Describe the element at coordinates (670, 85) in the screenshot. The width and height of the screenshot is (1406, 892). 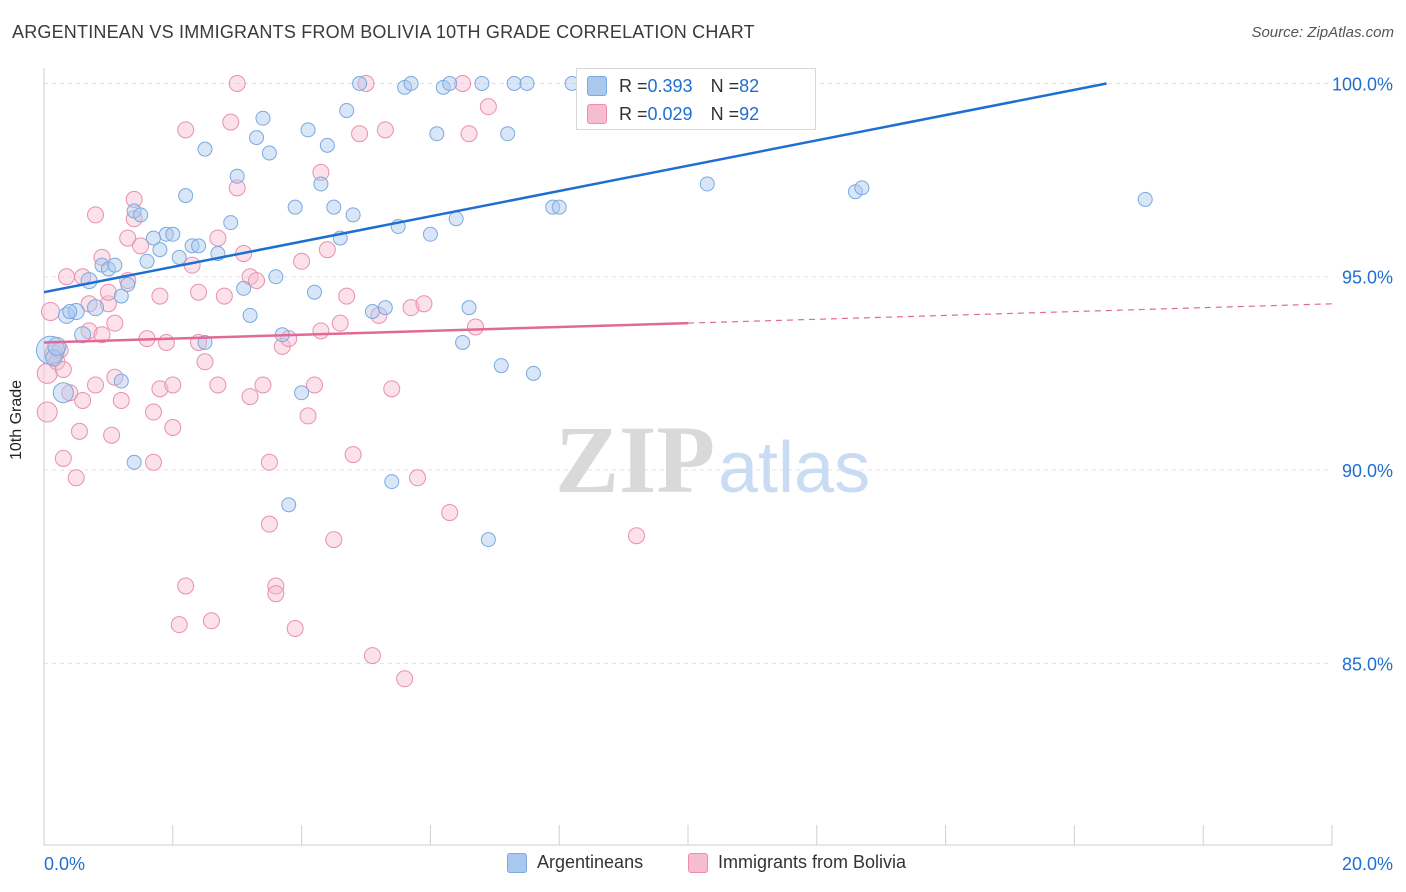
I see `inset-r-value: 0.393` at that location.